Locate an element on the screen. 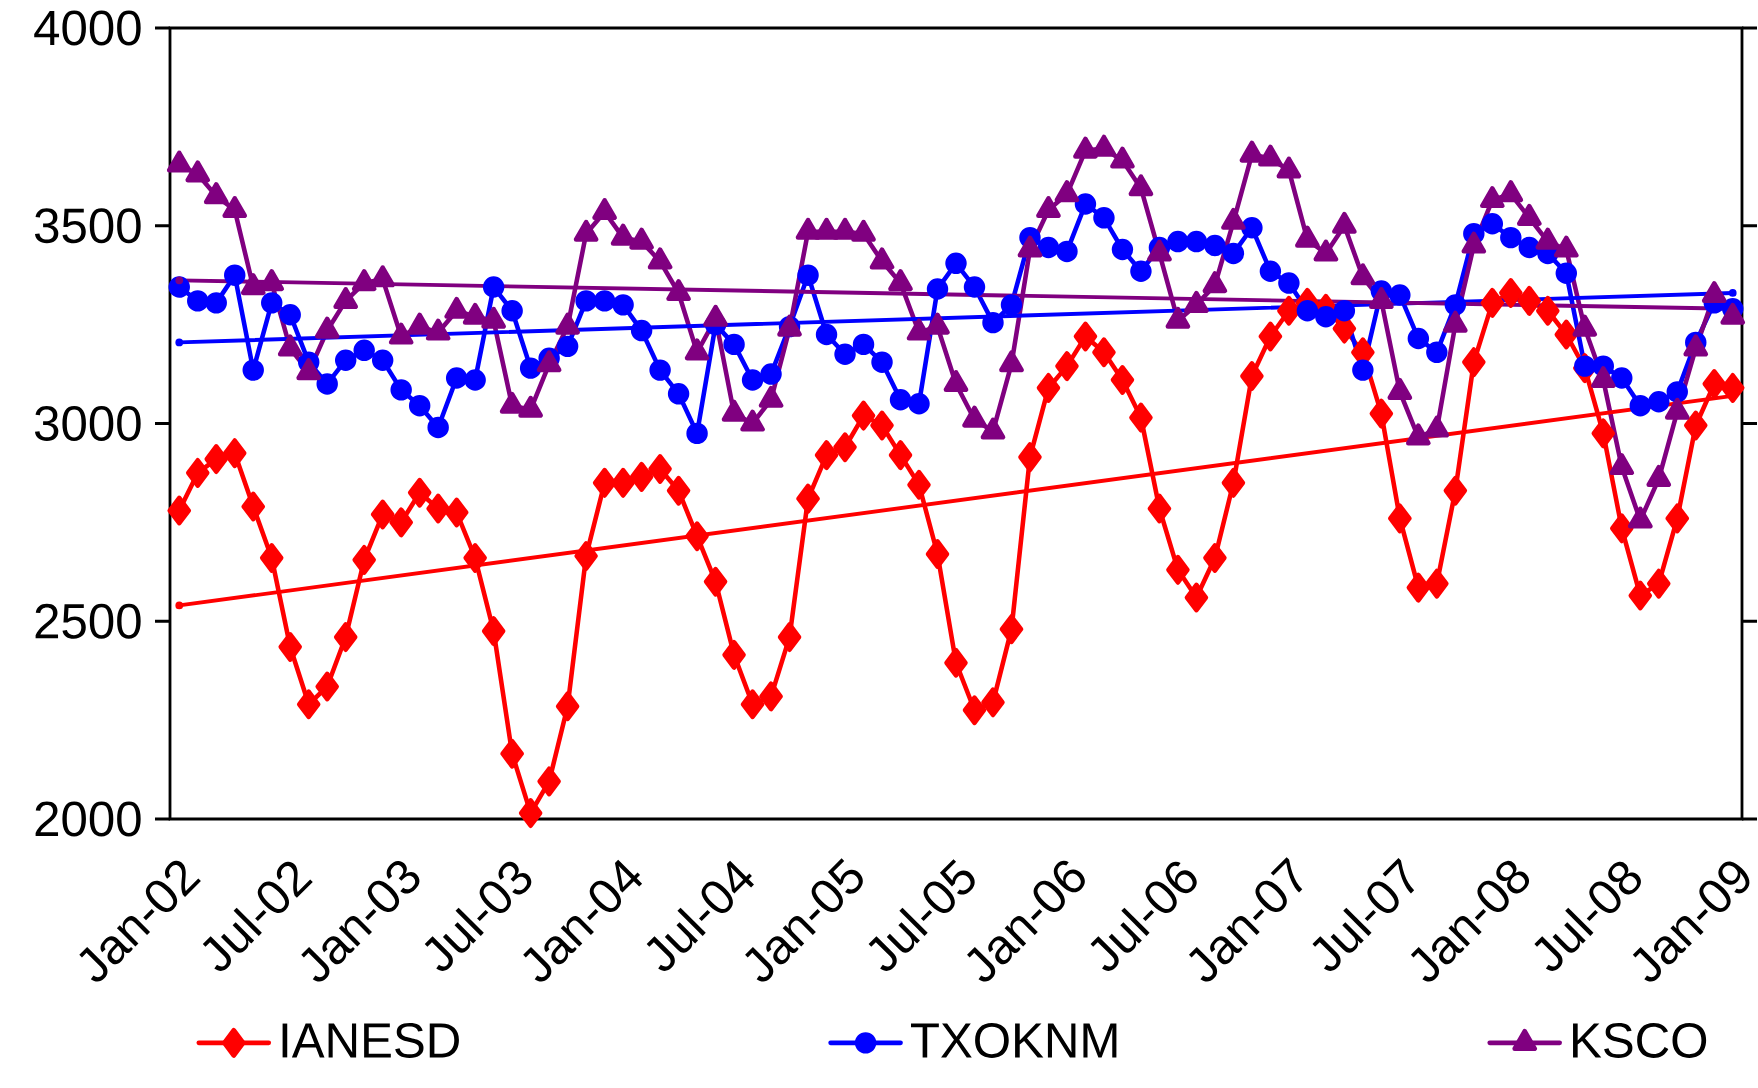 The width and height of the screenshot is (1758, 1088). legend-label: TXOKNM is located at coordinates (1014, 1040).